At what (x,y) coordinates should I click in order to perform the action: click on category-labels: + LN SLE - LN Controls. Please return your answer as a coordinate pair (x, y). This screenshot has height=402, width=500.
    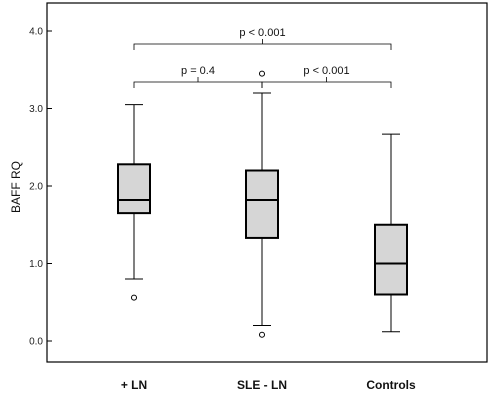
    Looking at the image, I should click on (268, 385).